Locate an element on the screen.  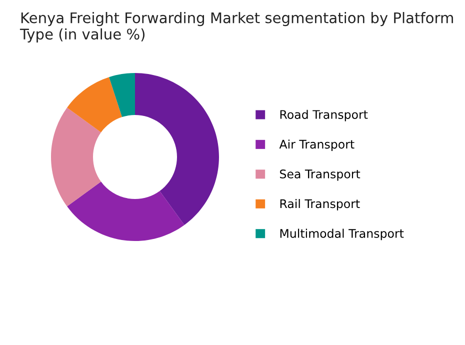
legend-label: Air Transport is located at coordinates (316, 145).